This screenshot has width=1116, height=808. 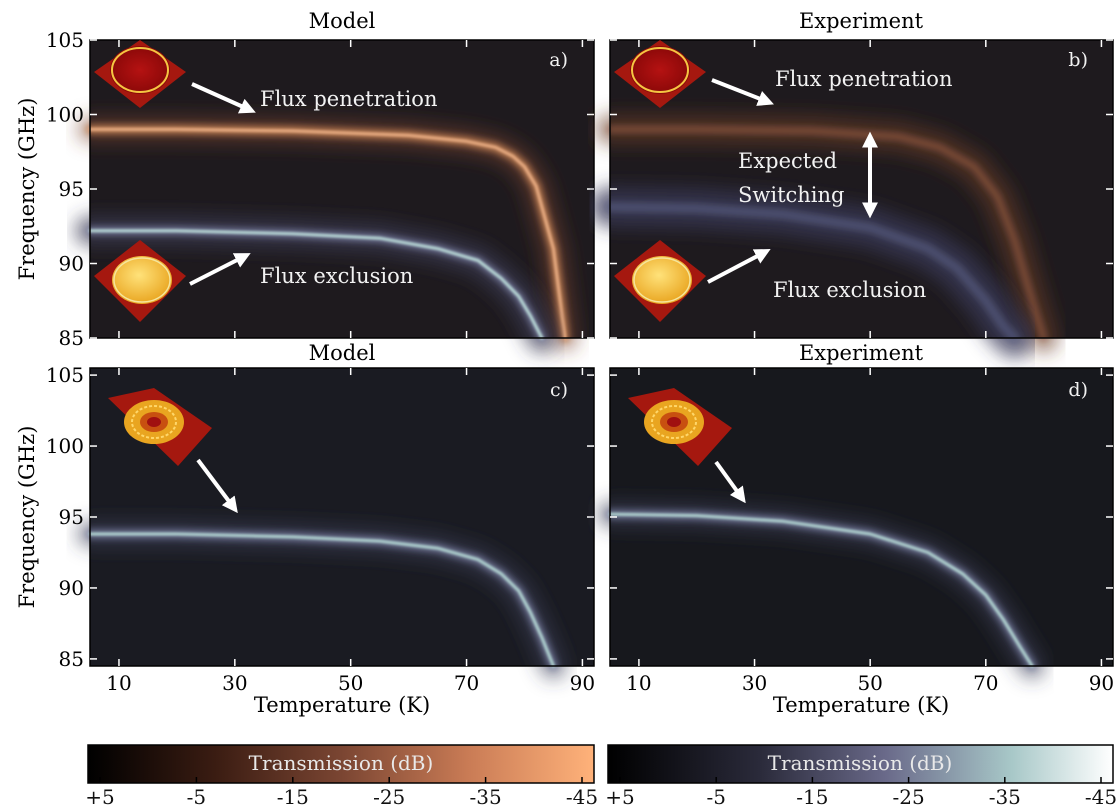 What do you see at coordinates (861, 21) in the screenshot?
I see `panel-b-title: Experiment` at bounding box center [861, 21].